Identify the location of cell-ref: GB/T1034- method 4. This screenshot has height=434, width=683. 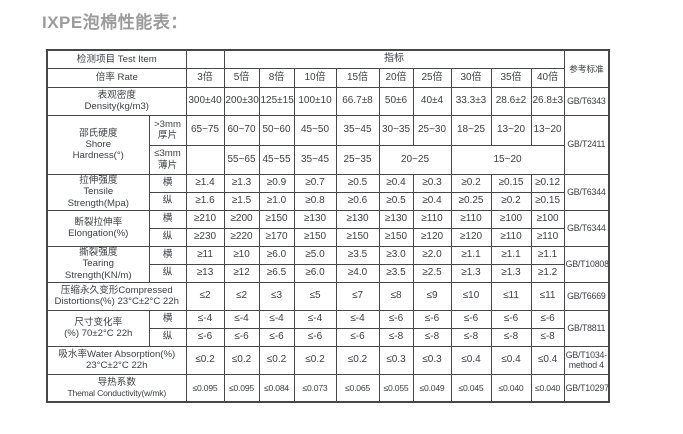
(586, 360).